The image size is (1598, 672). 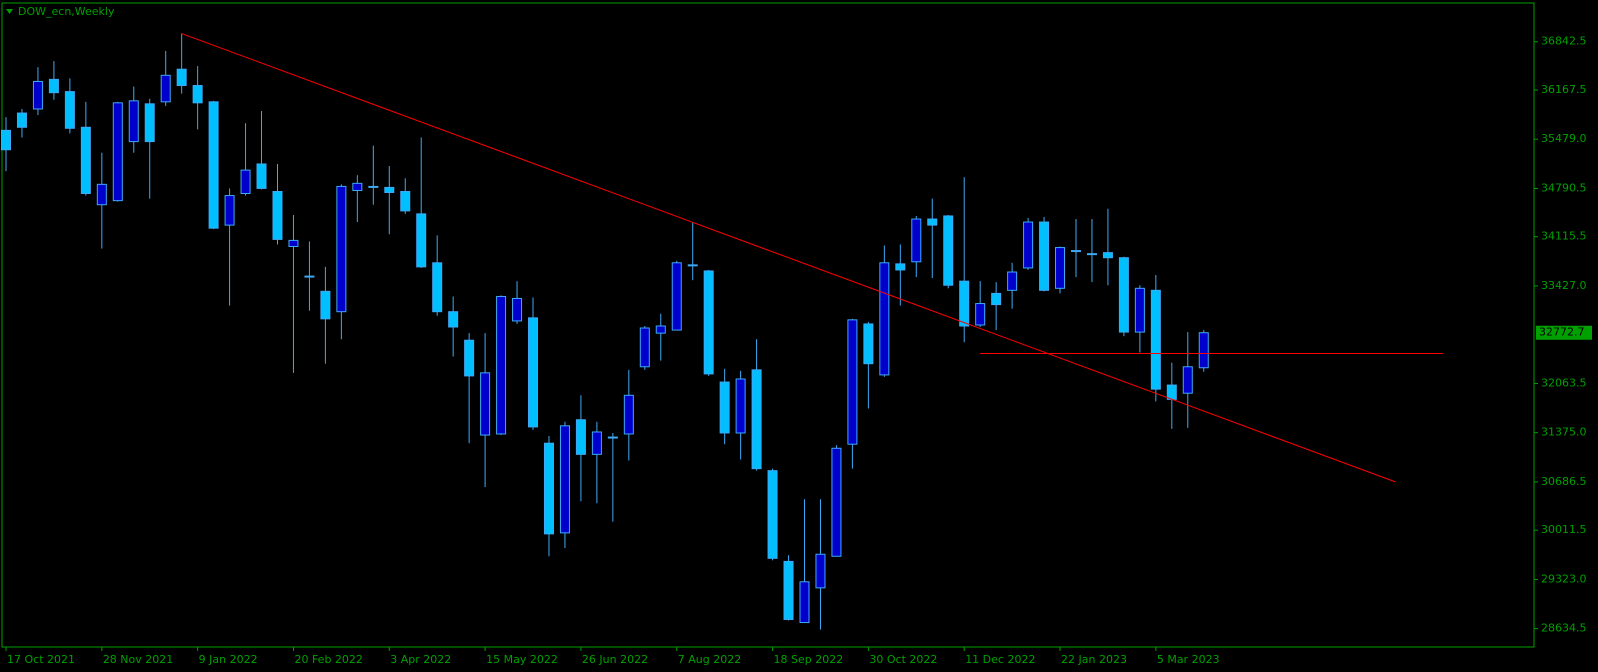 I want to click on y-tick-label: 30011.5, so click(x=1564, y=529).